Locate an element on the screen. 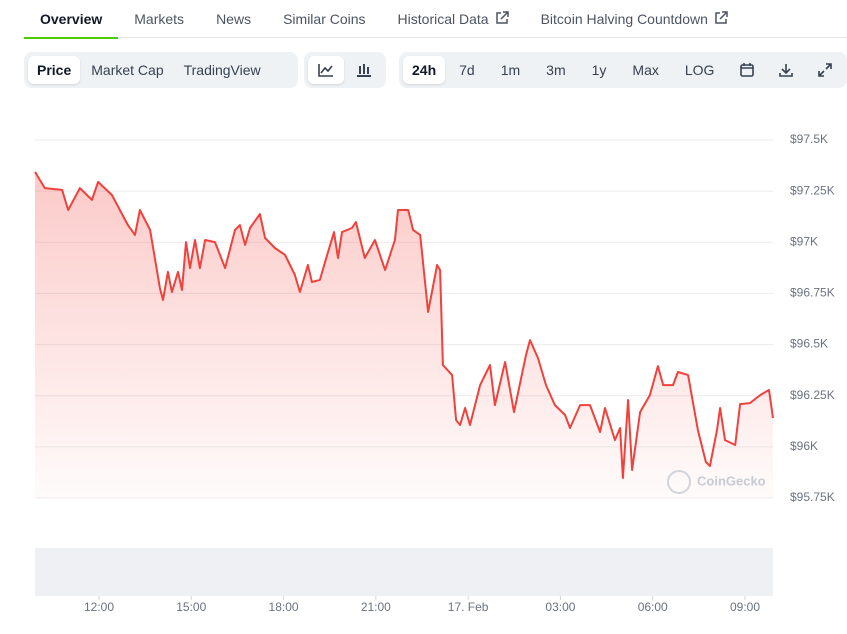 The width and height of the screenshot is (847, 634). y-tick-label: $97.5K is located at coordinates (809, 139).